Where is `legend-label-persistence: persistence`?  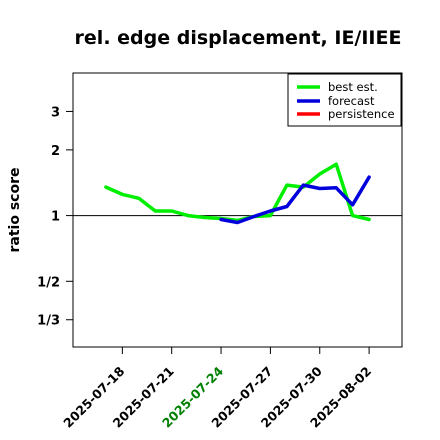
legend-label-persistence: persistence is located at coordinates (361, 114).